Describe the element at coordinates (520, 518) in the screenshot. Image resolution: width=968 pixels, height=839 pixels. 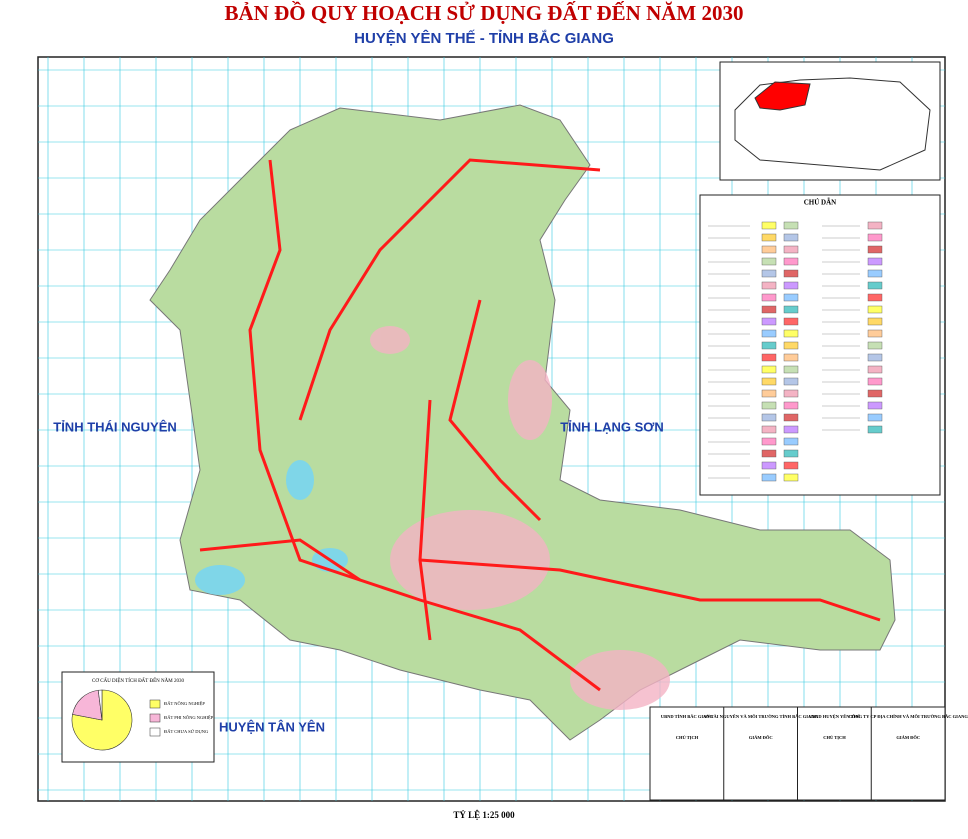
I see `residential-areas` at that location.